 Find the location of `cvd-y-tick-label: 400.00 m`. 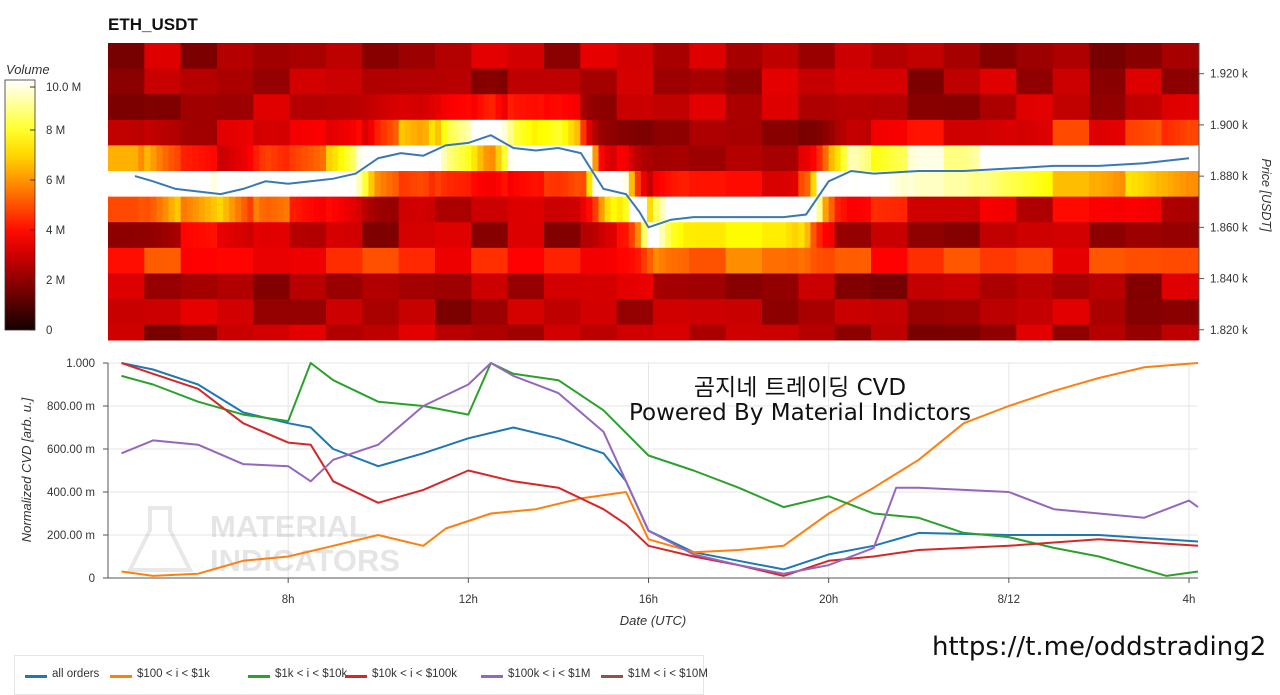

cvd-y-tick-label: 400.00 m is located at coordinates (71, 493).